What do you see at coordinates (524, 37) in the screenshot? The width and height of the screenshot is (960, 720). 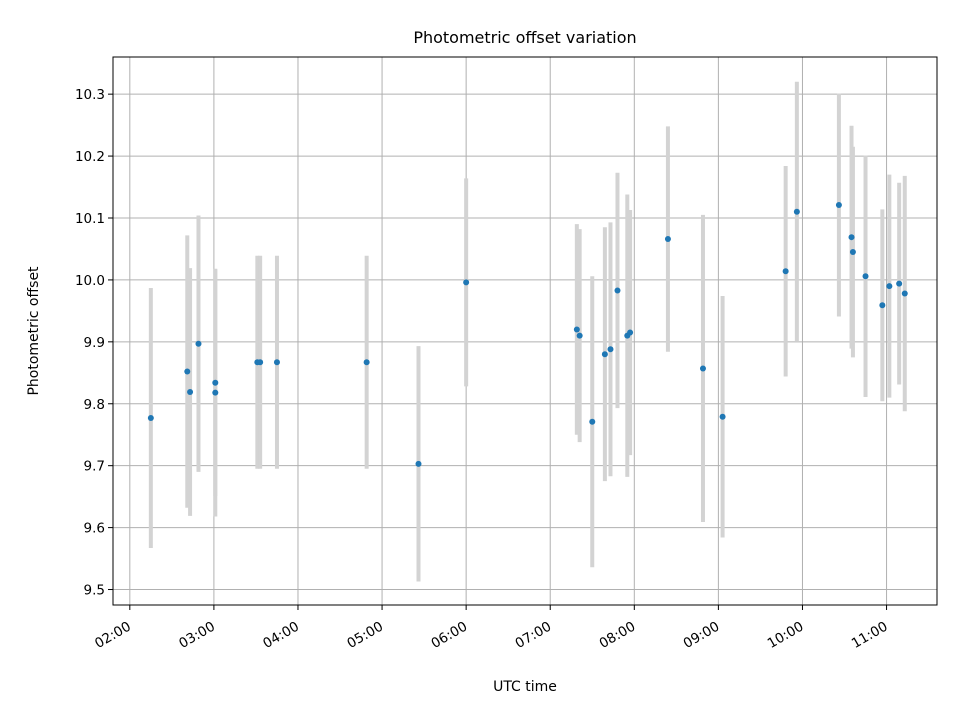 I see `chart-title: Photometric offset variation` at bounding box center [524, 37].